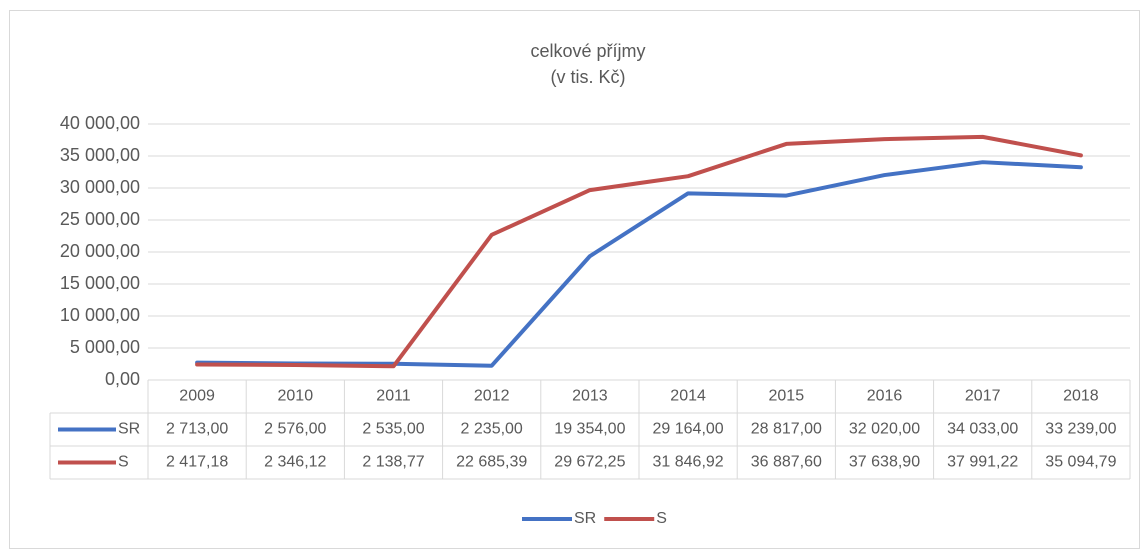 The height and width of the screenshot is (550, 1141). What do you see at coordinates (1080, 462) in the screenshot?
I see `table-value: 35 094,79` at bounding box center [1080, 462].